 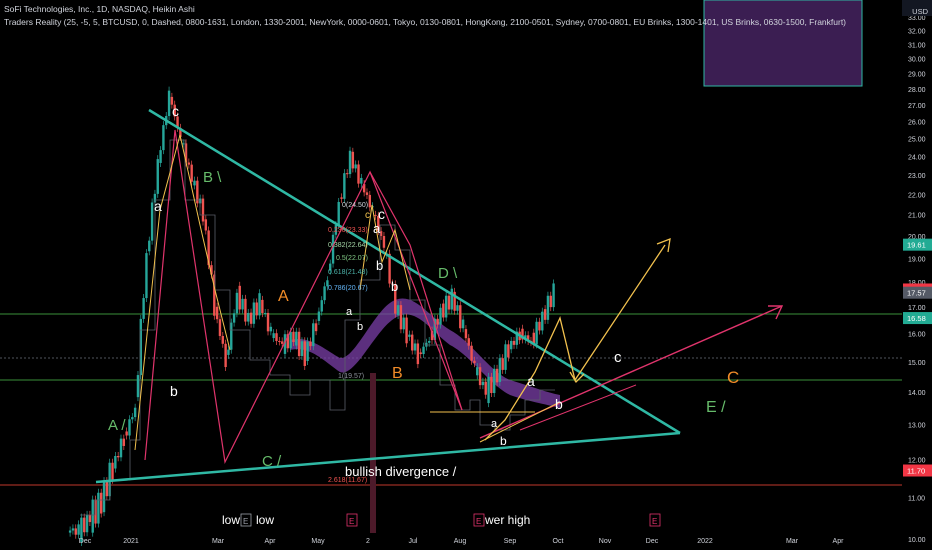 What do you see at coordinates (413, 541) in the screenshot?
I see `x-tick-label: Jul` at bounding box center [413, 541].